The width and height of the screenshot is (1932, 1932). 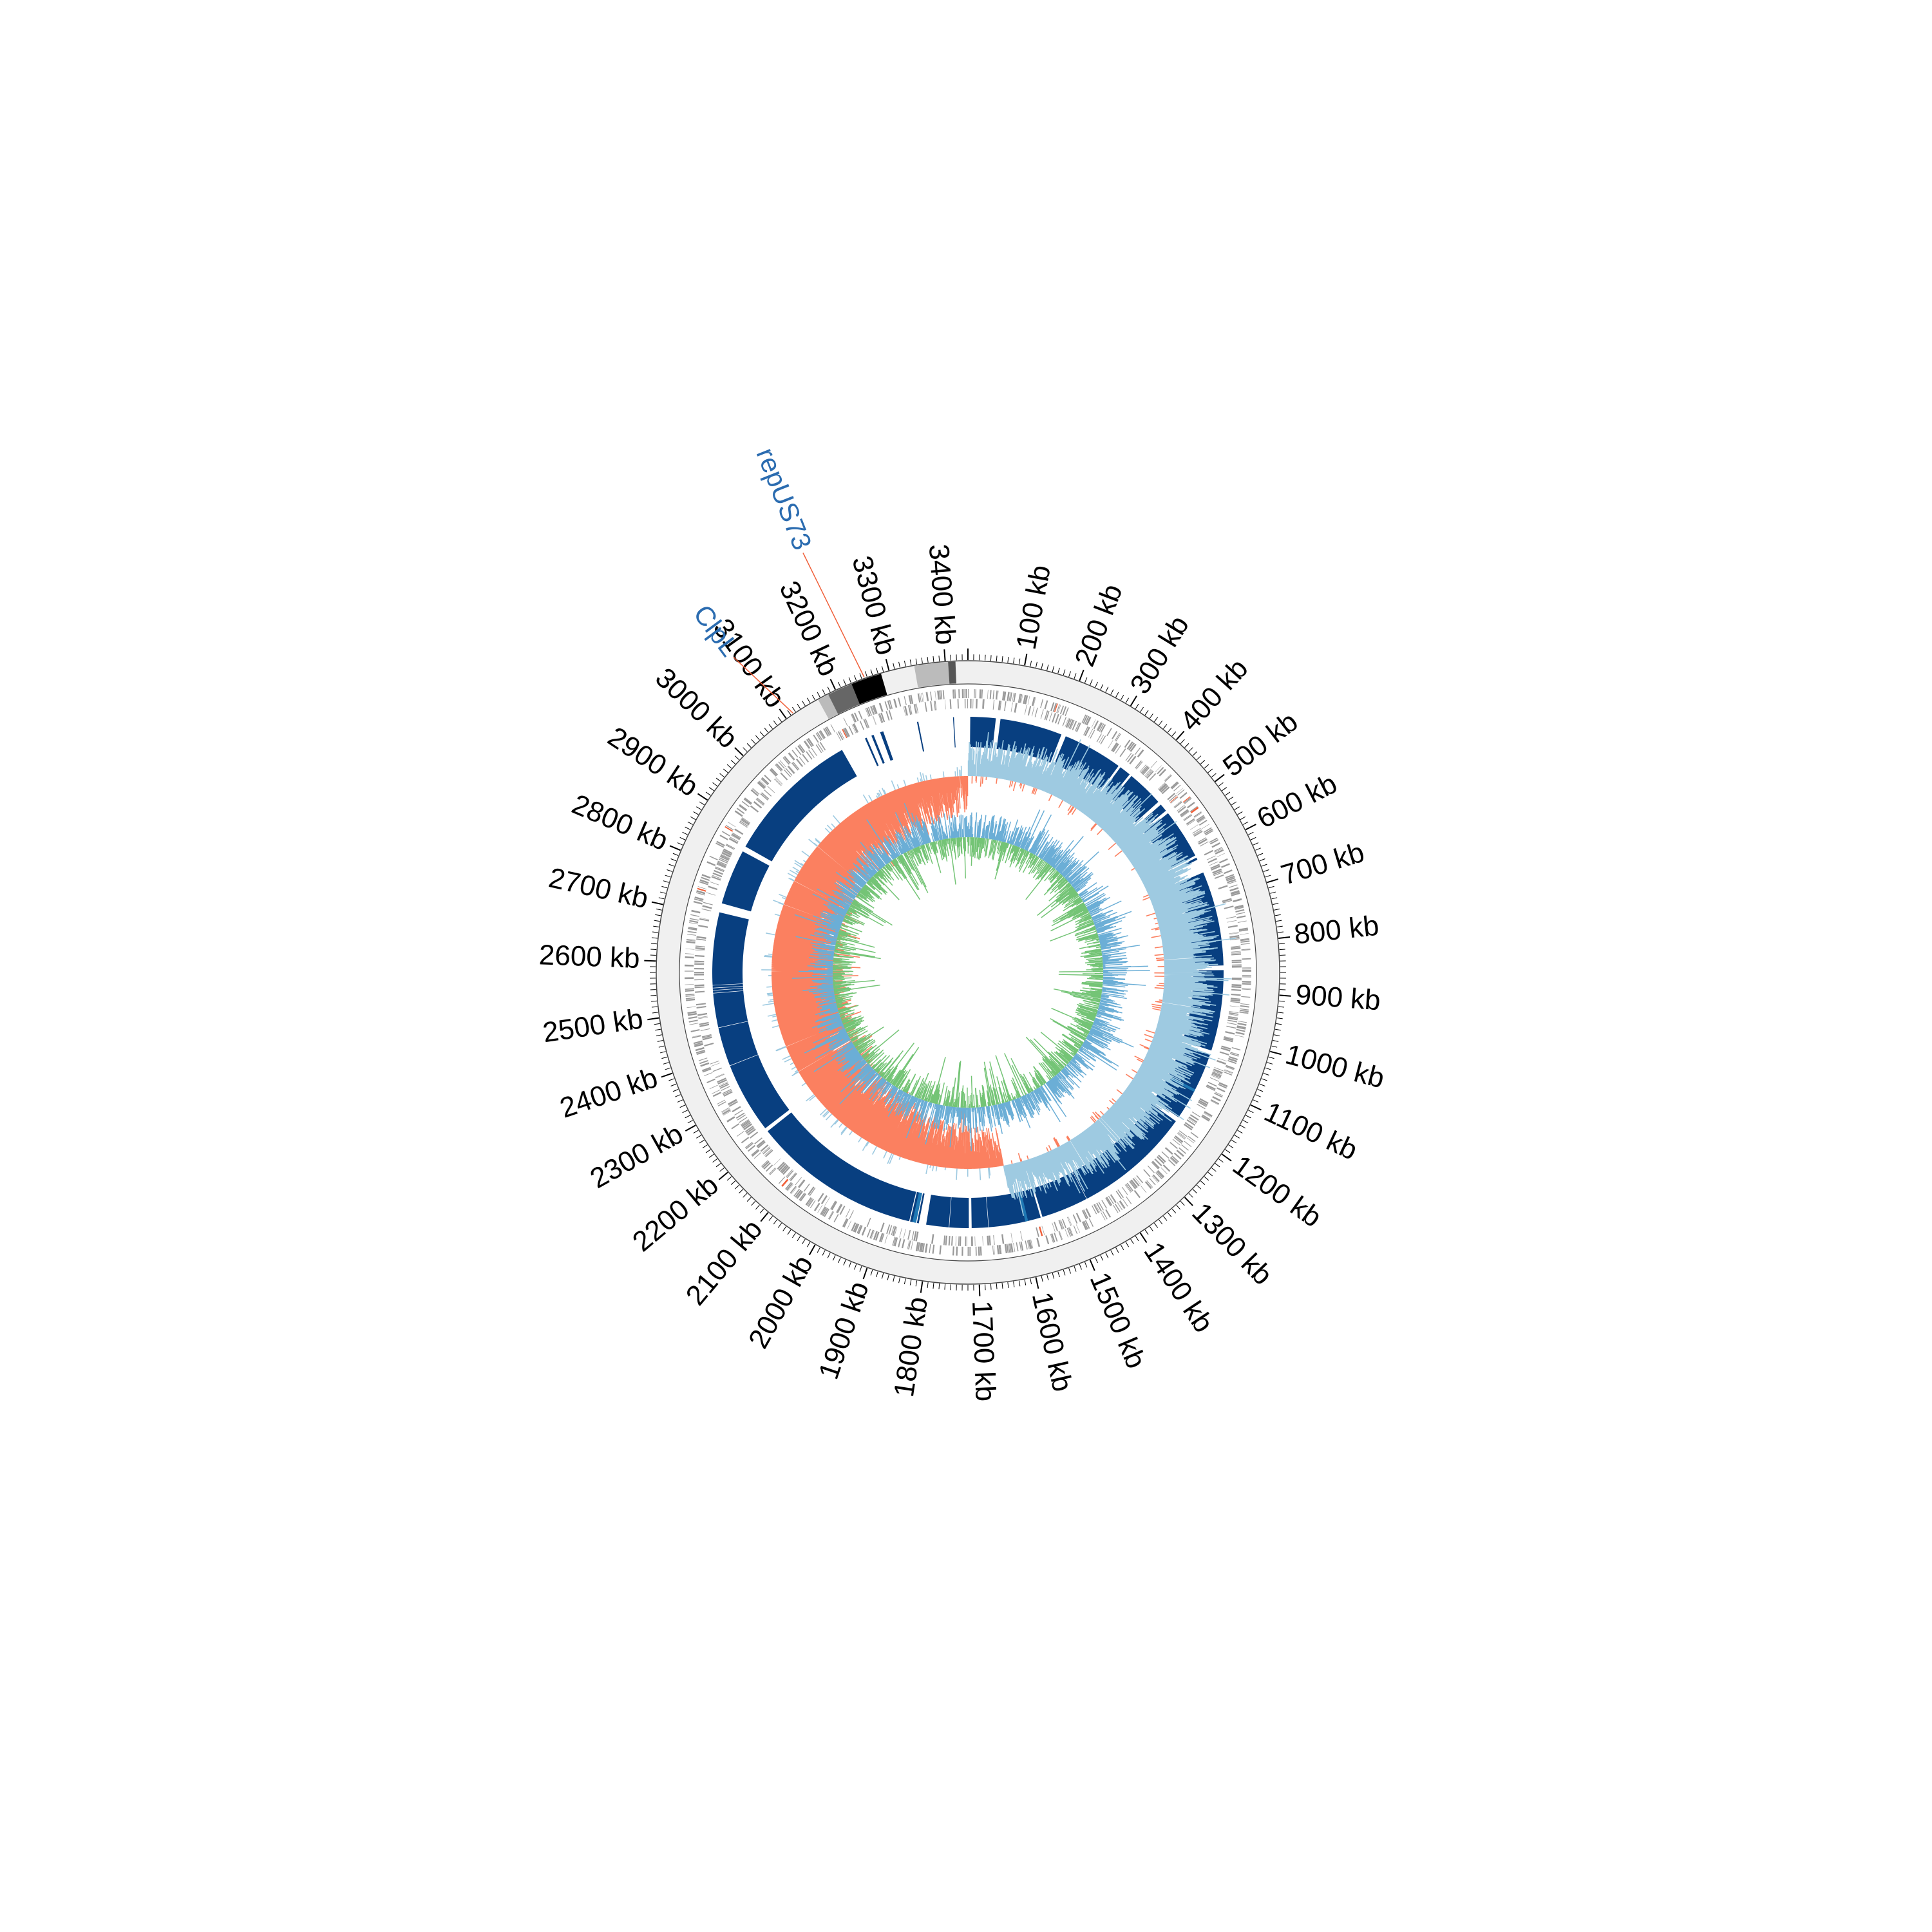 What do you see at coordinates (1116, 782) in the screenshot?
I see `homology-segment` at bounding box center [1116, 782].